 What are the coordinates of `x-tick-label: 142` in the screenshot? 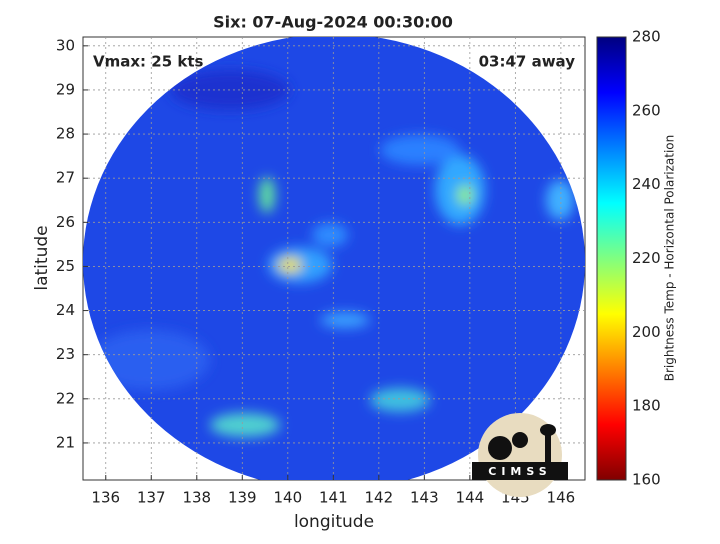 It's located at (379, 498).